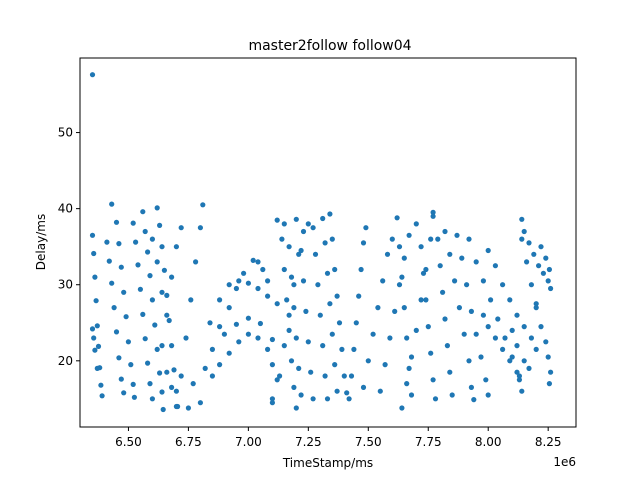  Describe the element at coordinates (41, 242) in the screenshot. I see `y-axis-label: Delay/ms` at that location.